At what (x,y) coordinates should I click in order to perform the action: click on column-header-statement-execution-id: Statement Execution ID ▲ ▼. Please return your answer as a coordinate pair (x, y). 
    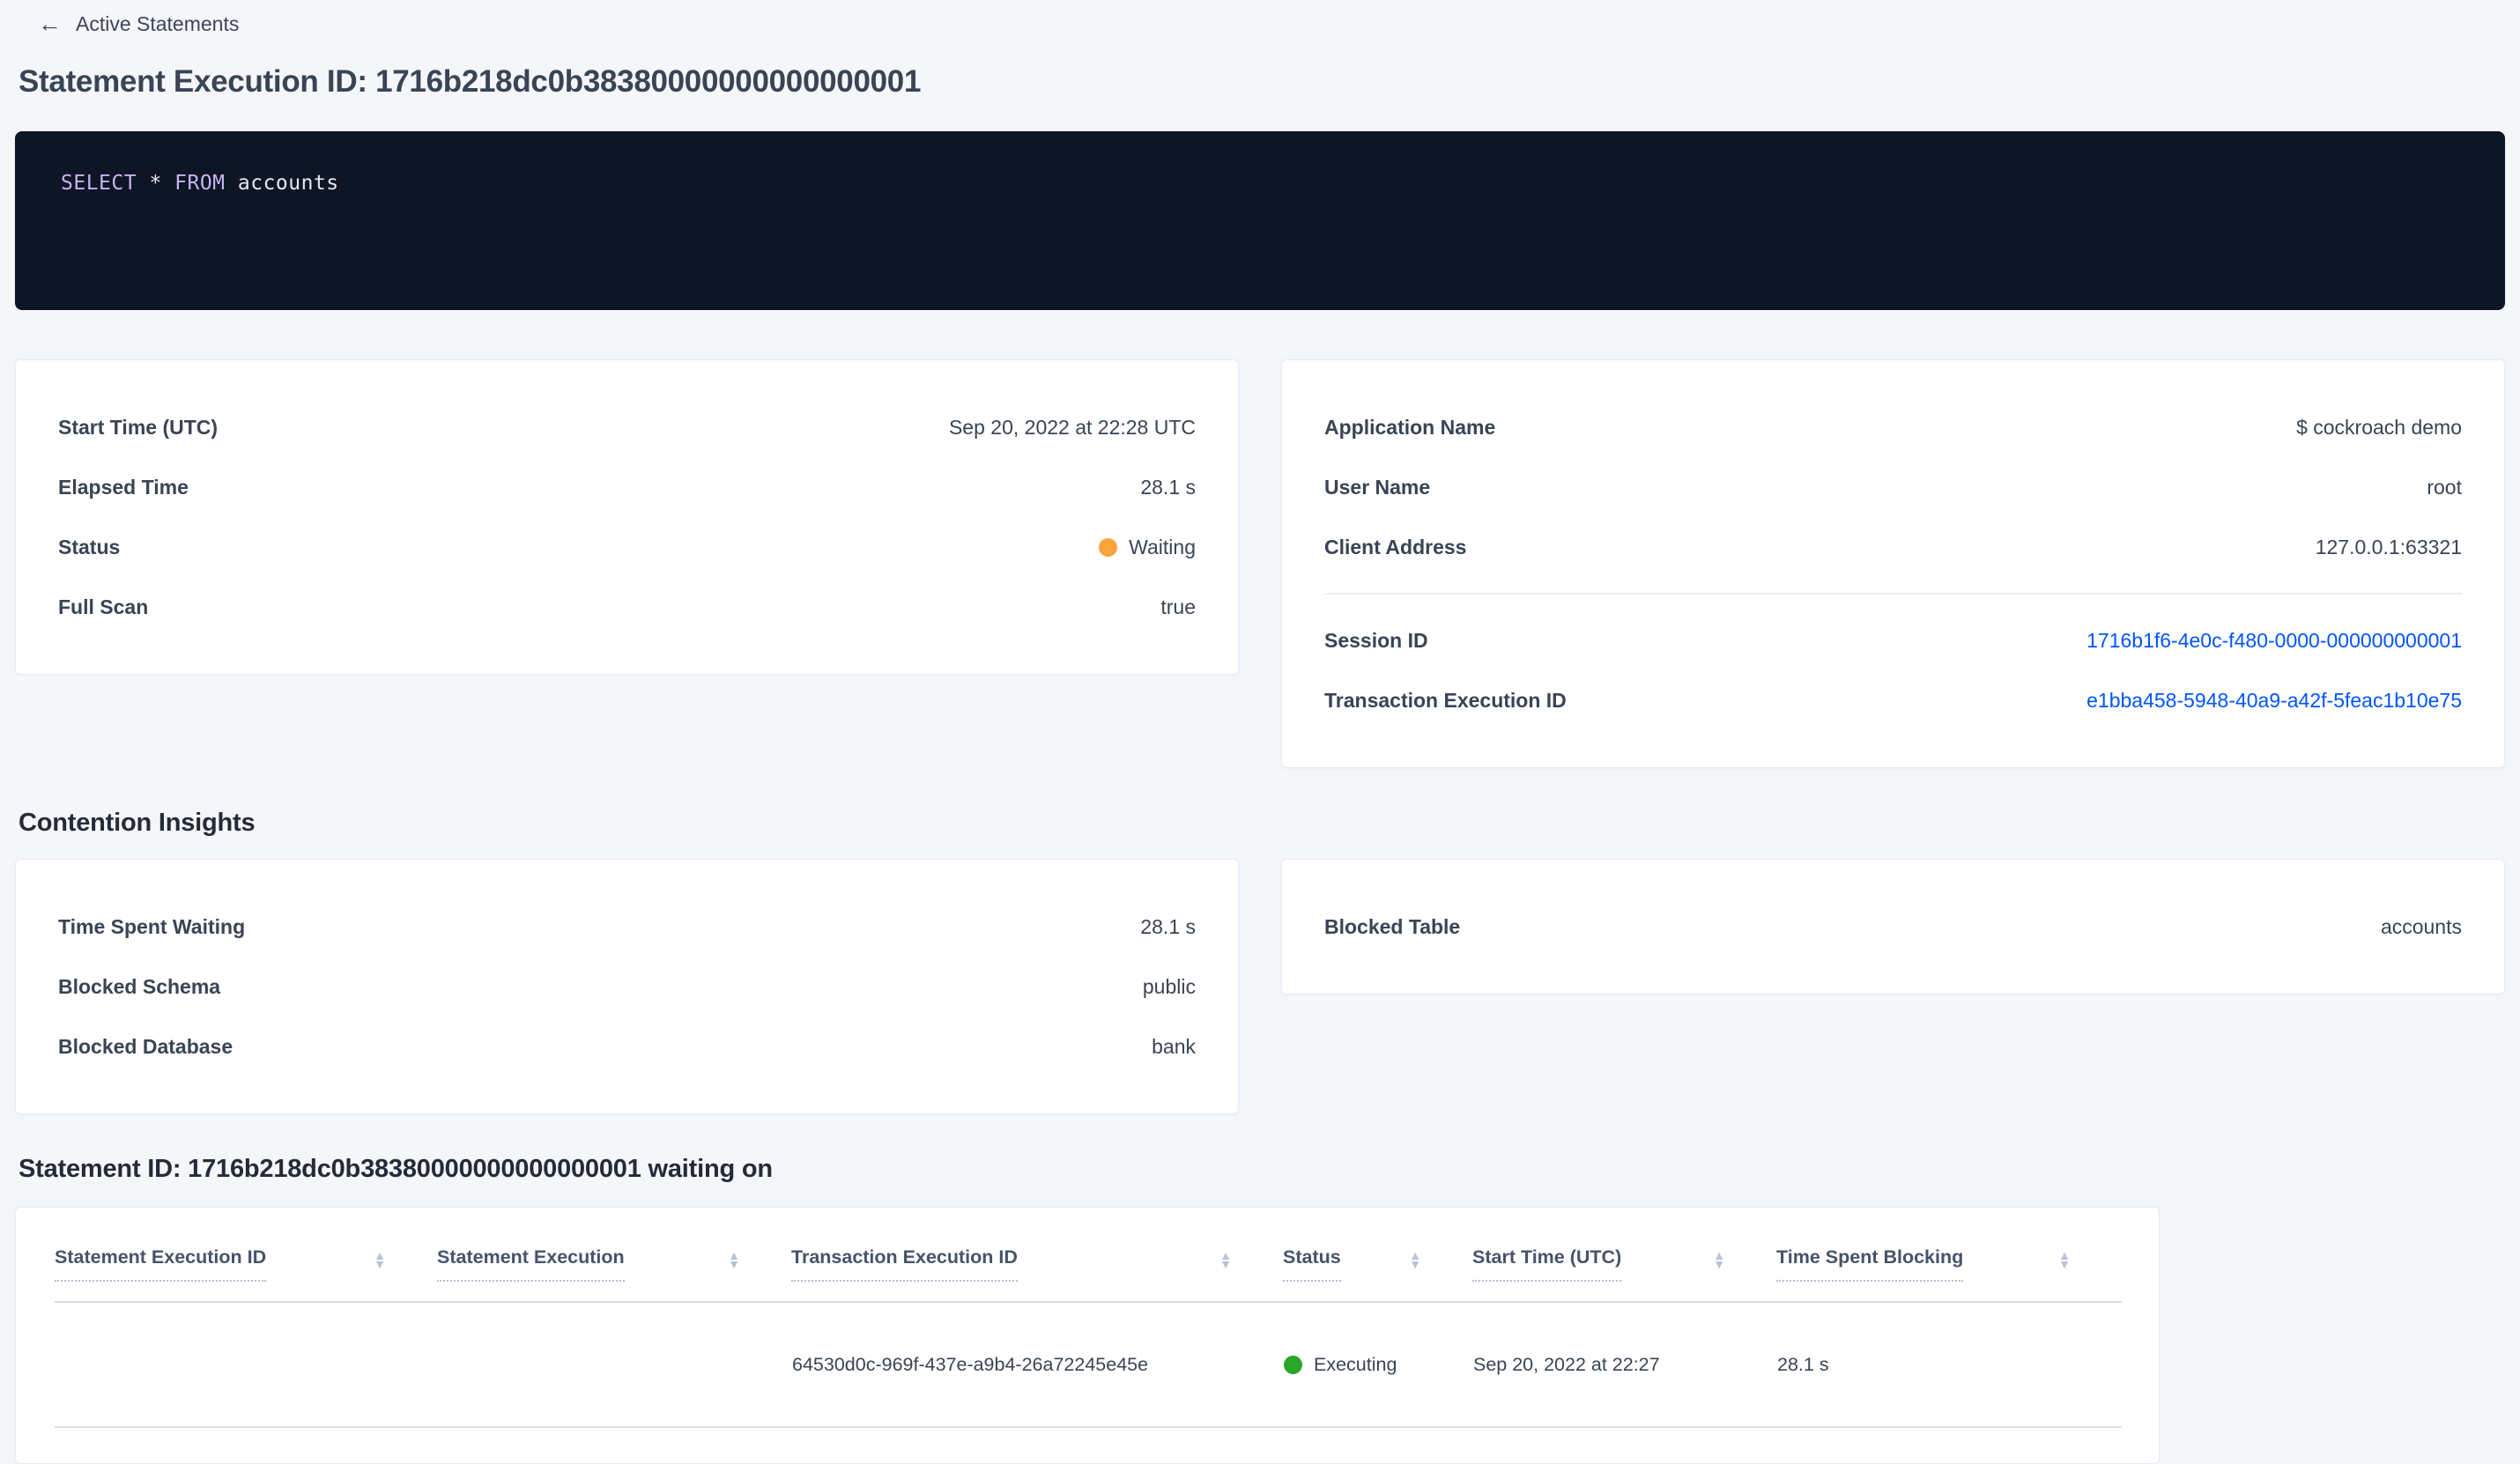
    Looking at the image, I should click on (246, 1267).